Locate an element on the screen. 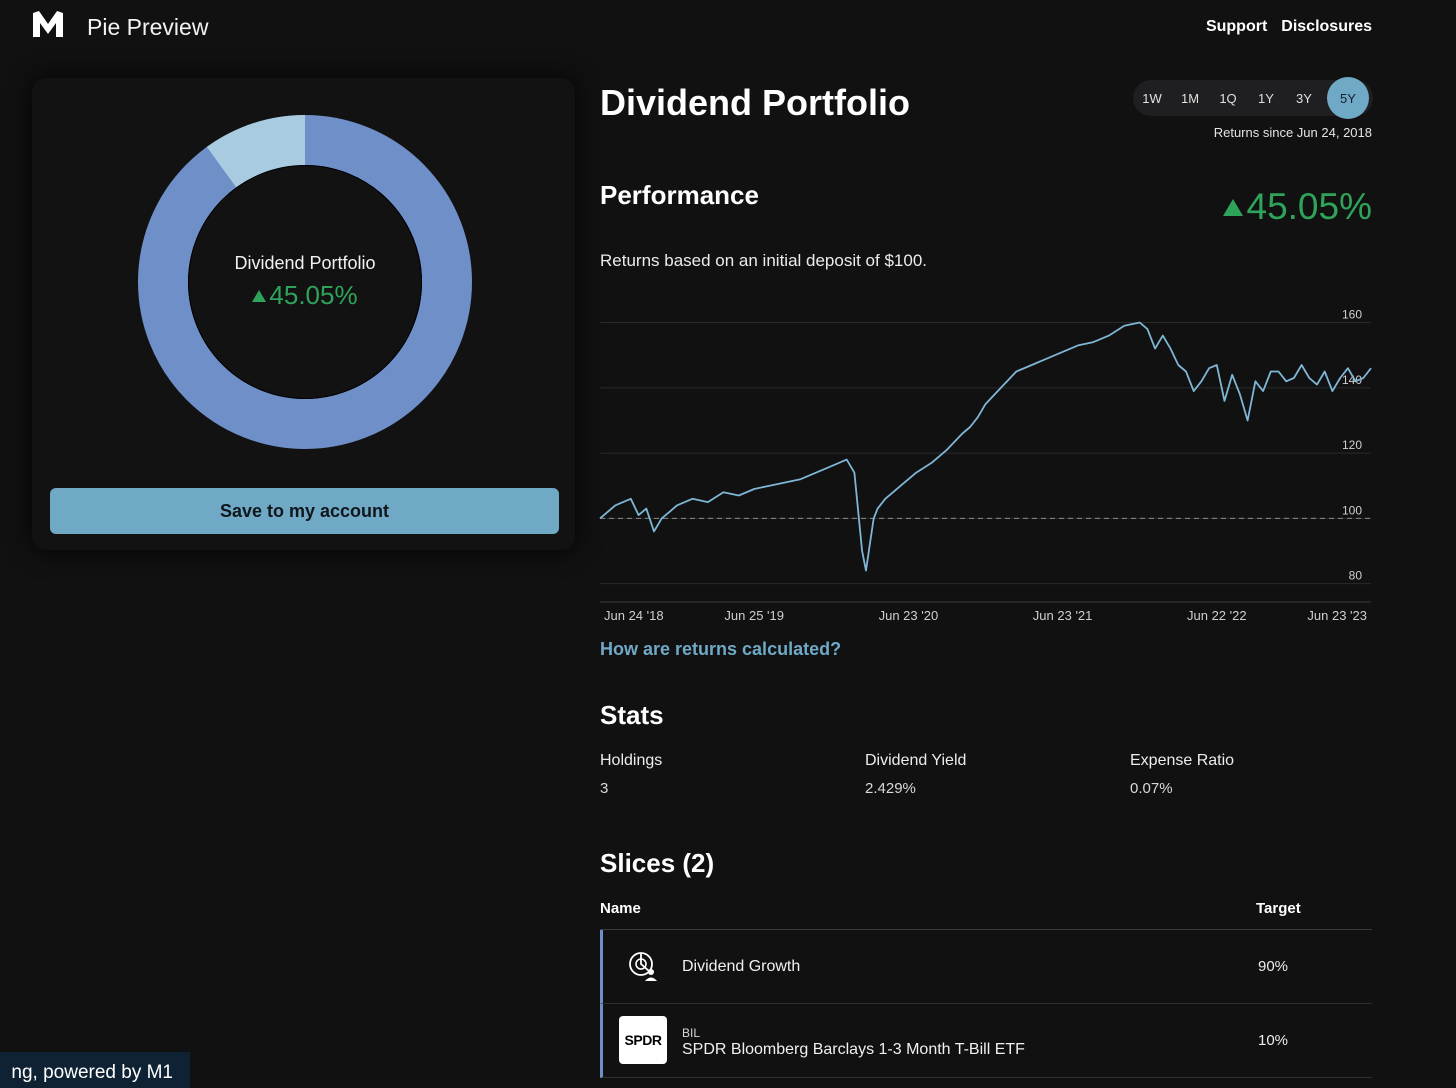 The height and width of the screenshot is (1088, 1456). m1-logo-icon is located at coordinates (48, 24).